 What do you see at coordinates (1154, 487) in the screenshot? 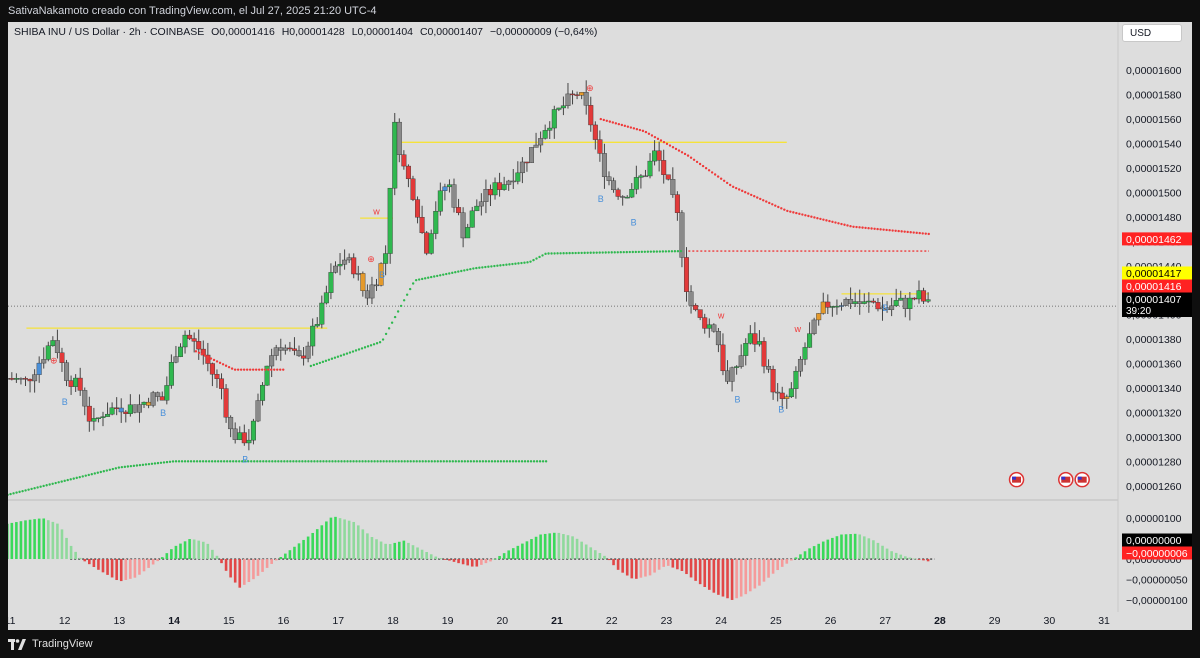
I see `y-tick-label: 0,00001260` at bounding box center [1154, 487].